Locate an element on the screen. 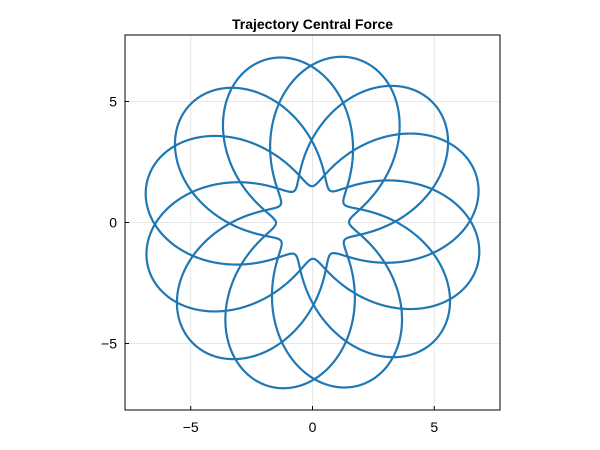 This screenshot has width=600, height=450. y-tick-label-0: −5 is located at coordinates (109, 343).